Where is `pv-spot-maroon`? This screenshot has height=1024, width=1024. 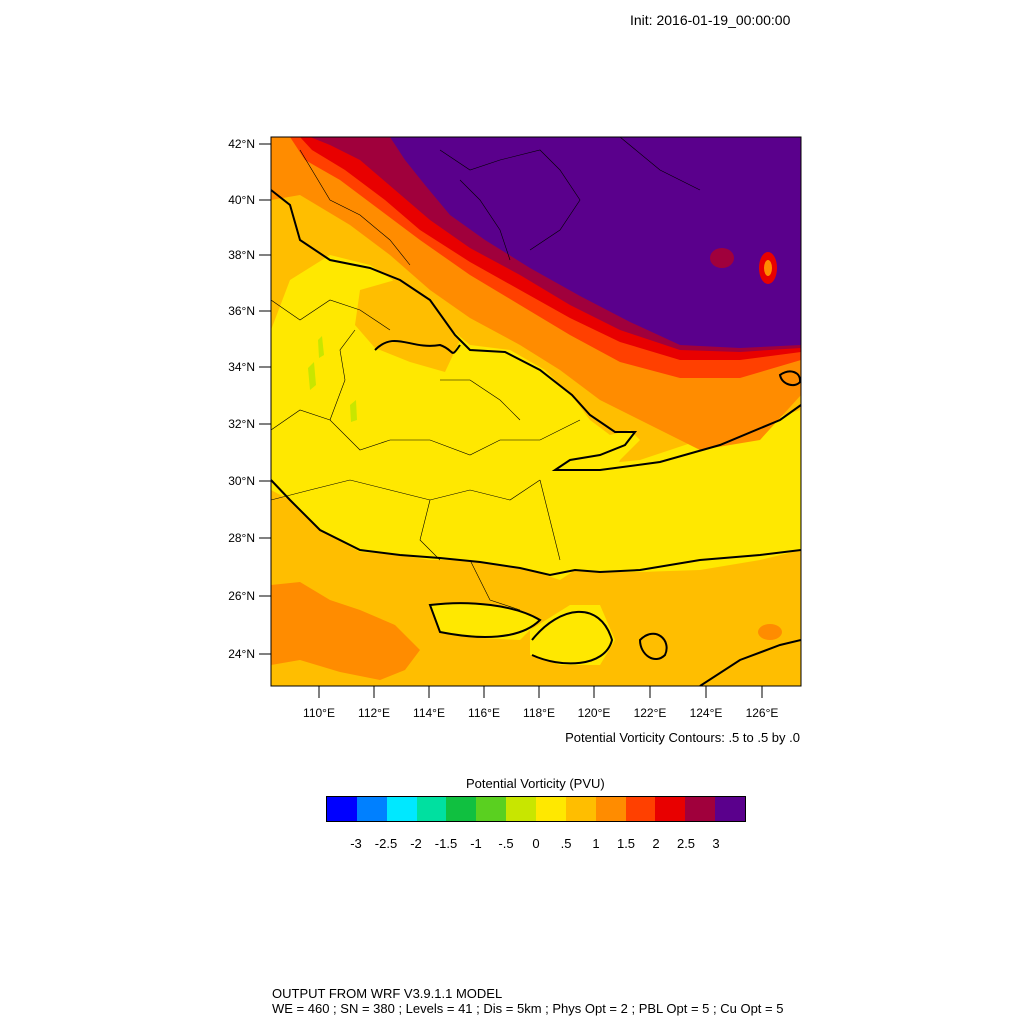
pv-spot-maroon is located at coordinates (722, 258).